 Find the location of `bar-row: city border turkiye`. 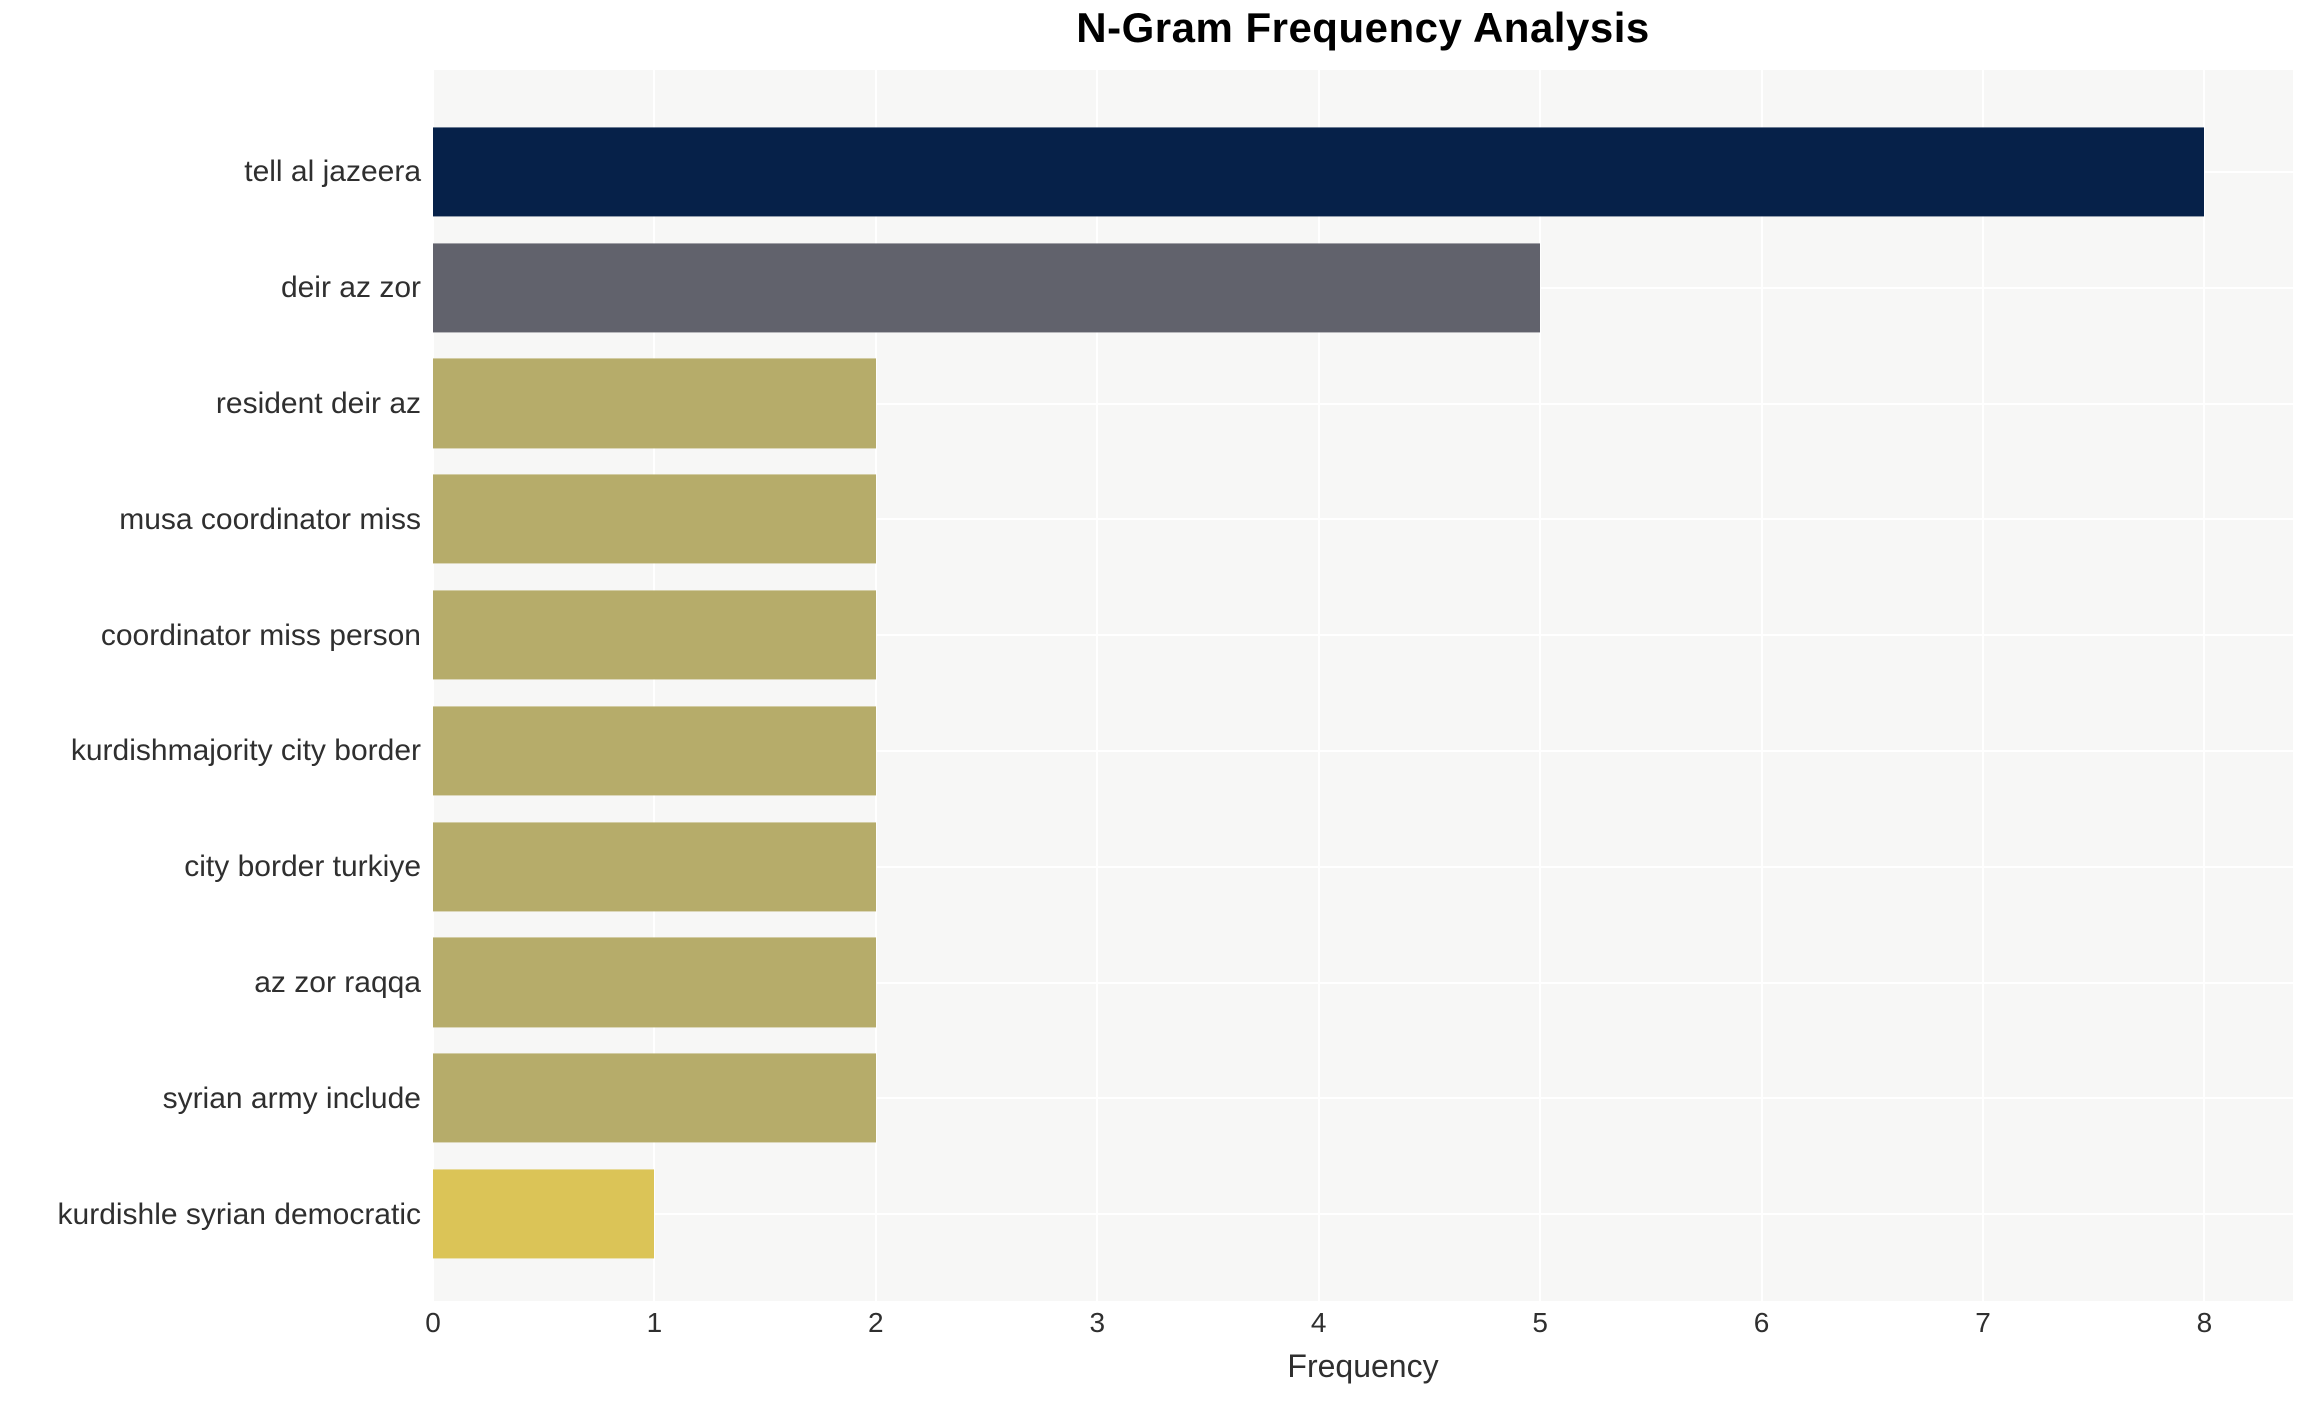

bar-row: city border turkiye is located at coordinates (1146, 867).